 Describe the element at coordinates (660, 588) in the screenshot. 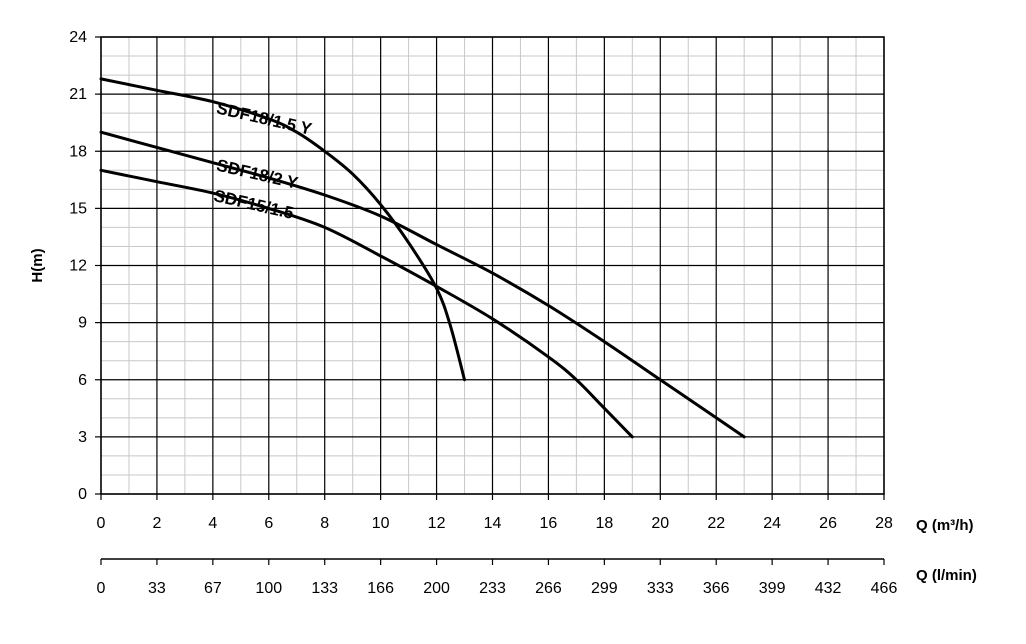

I see `x2-tick-label: 333` at that location.